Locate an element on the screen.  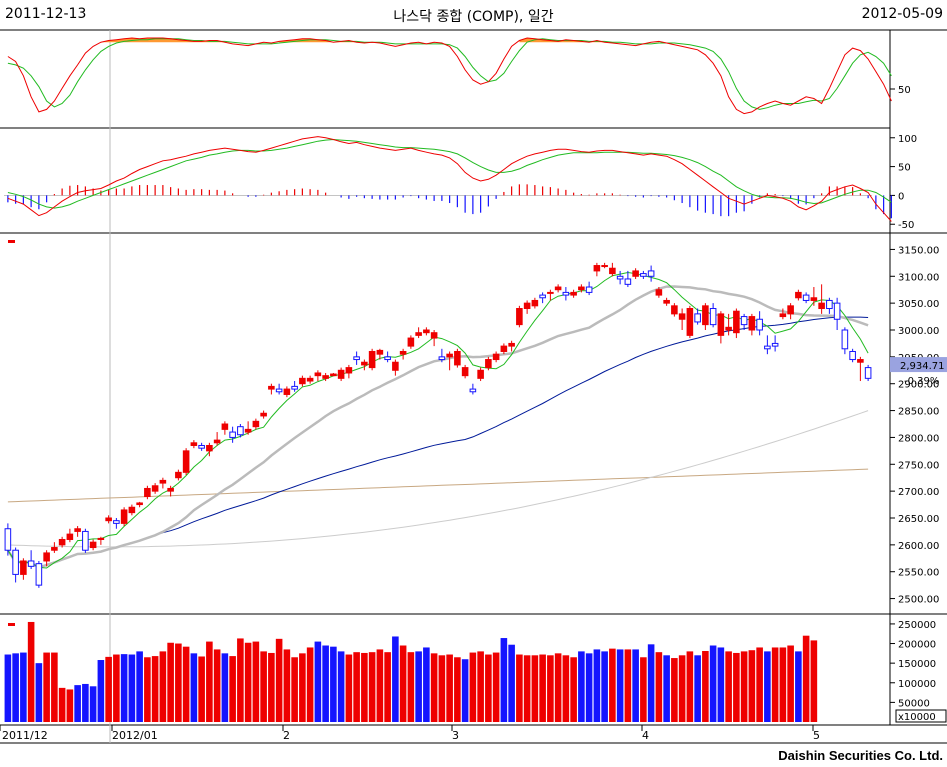
chart-title: 나스닥 종합 (COMP), 일간 is located at coordinates (473, 16).